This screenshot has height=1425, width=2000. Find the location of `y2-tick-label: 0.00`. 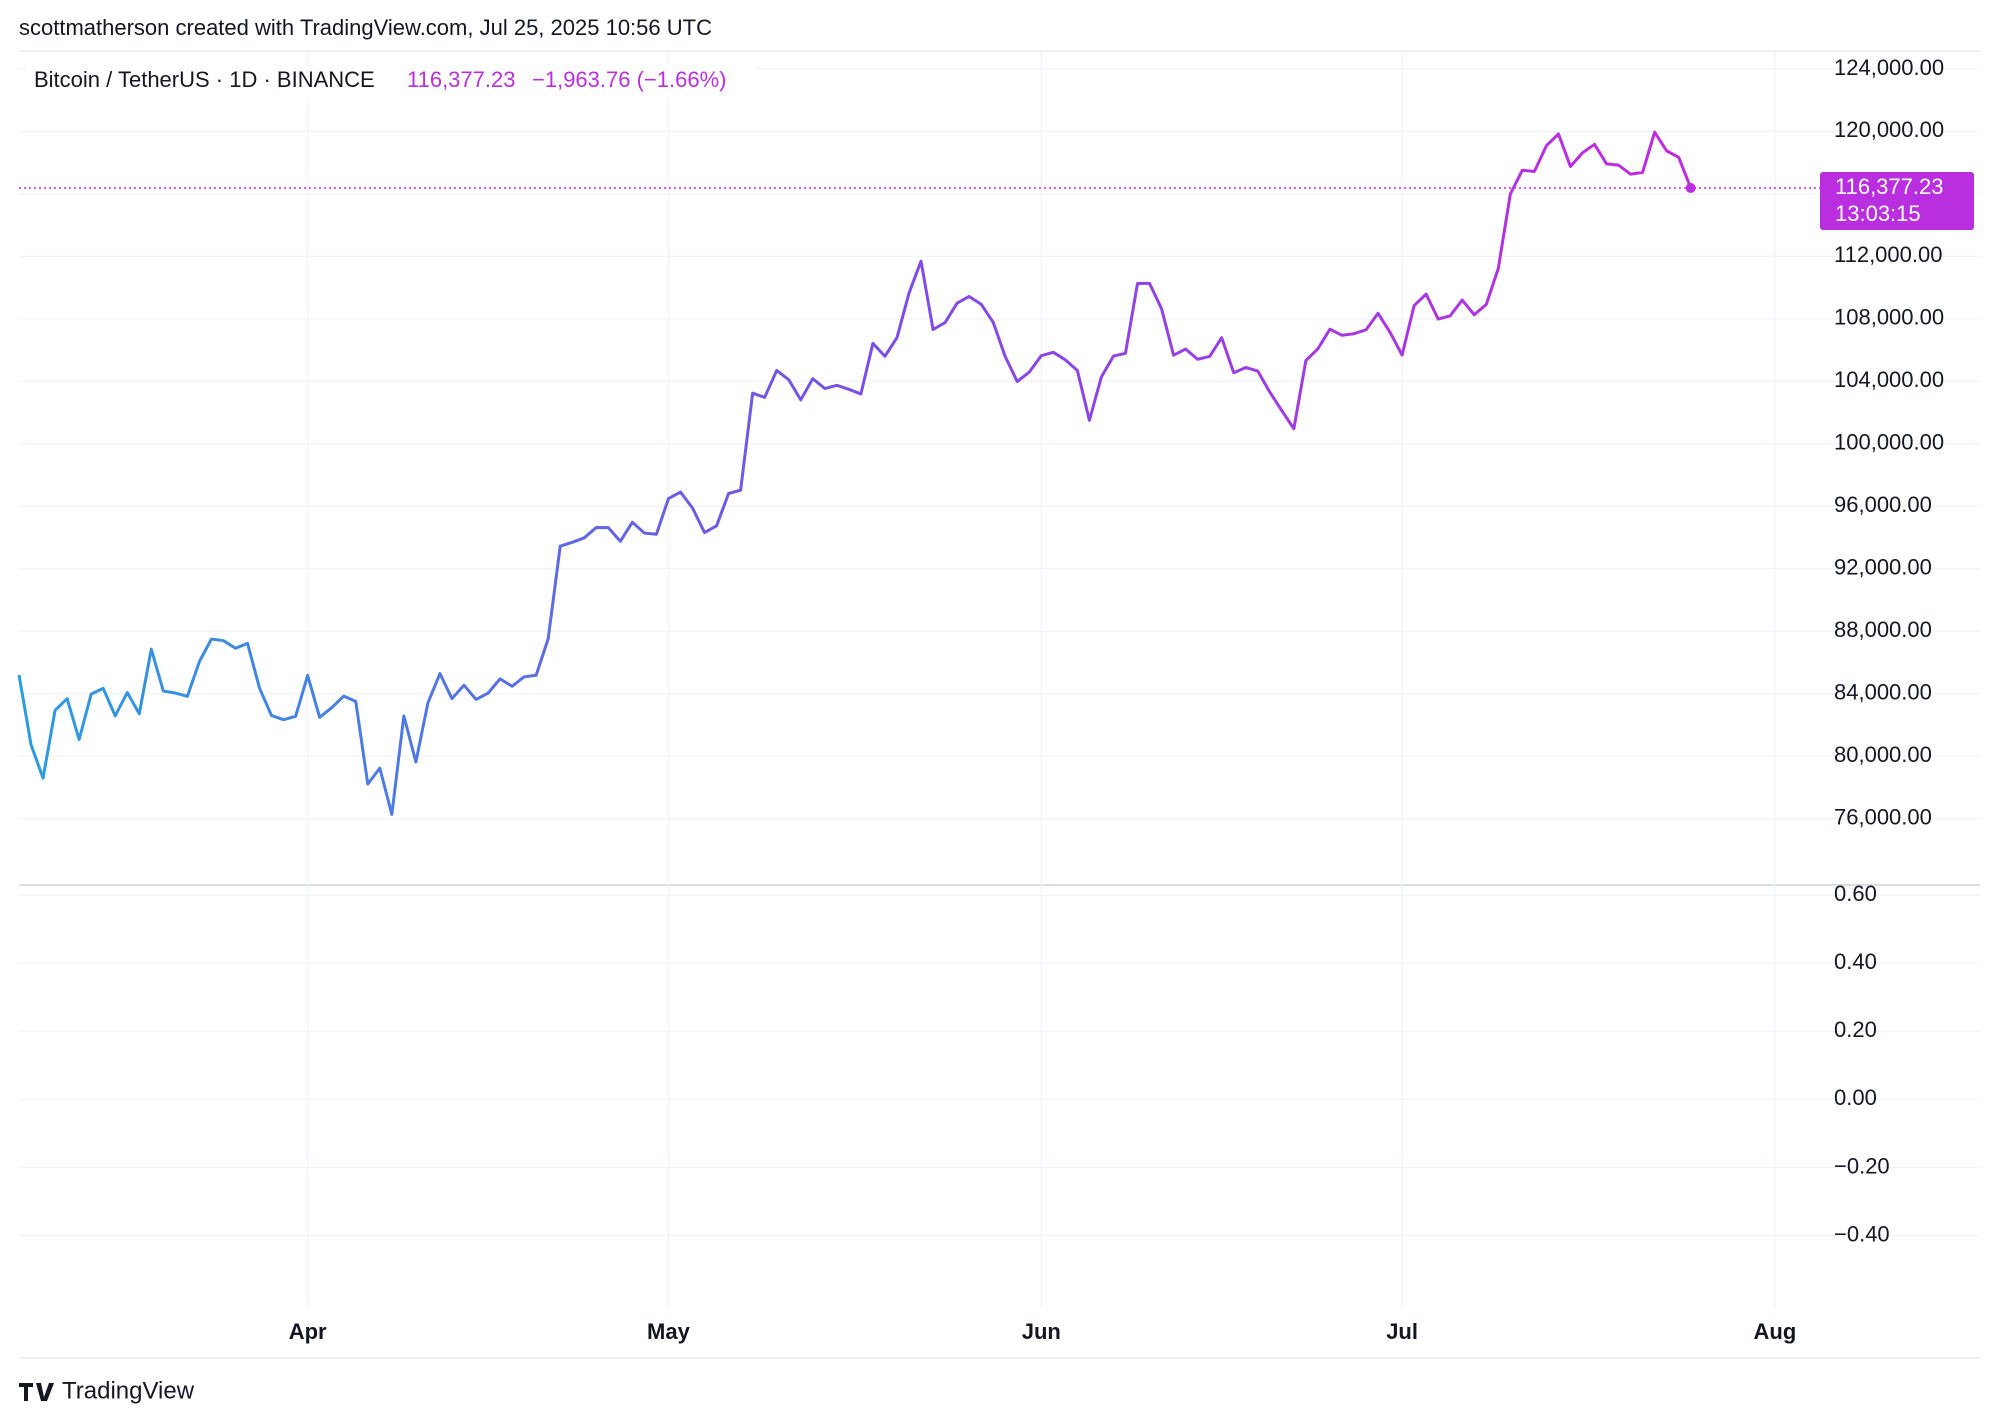

y2-tick-label: 0.00 is located at coordinates (1855, 1097).